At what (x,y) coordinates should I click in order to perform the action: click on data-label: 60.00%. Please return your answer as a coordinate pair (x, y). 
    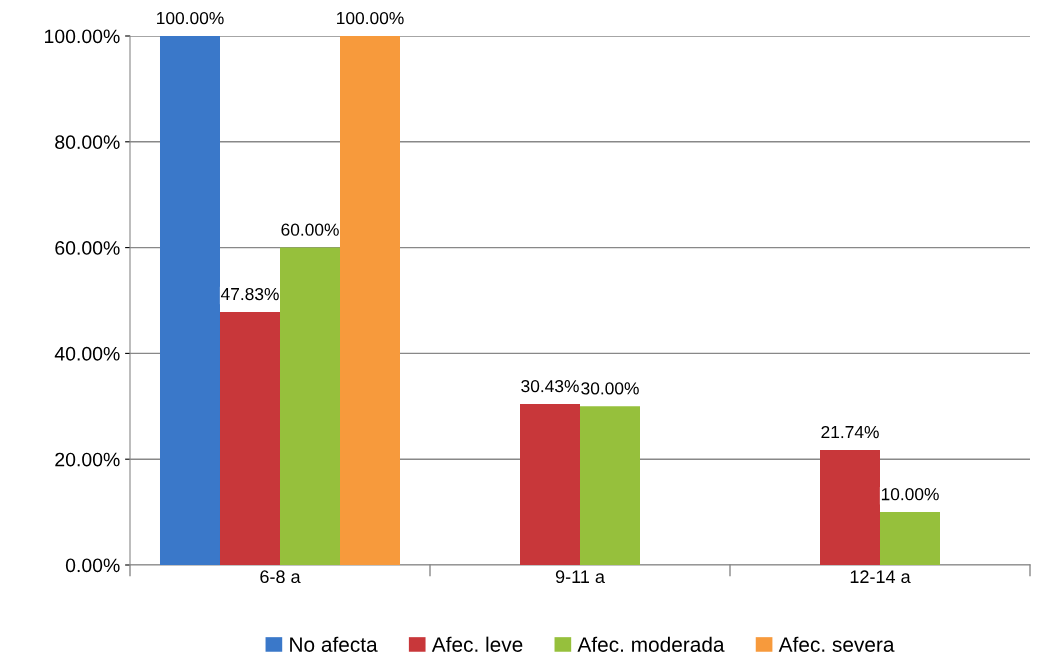
    Looking at the image, I should click on (310, 229).